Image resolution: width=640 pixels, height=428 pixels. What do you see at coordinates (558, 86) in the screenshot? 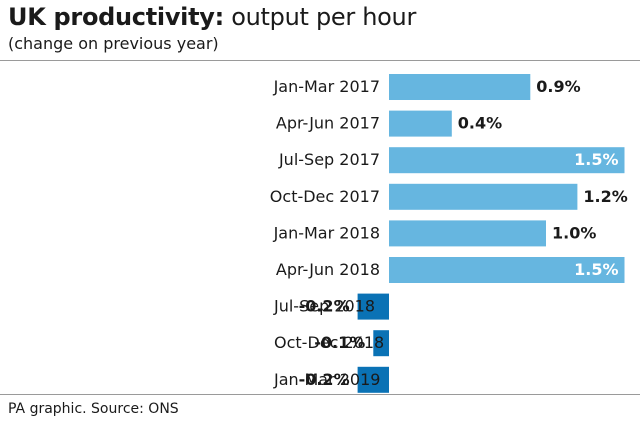
I see `value-label: 0.9%` at bounding box center [558, 86].